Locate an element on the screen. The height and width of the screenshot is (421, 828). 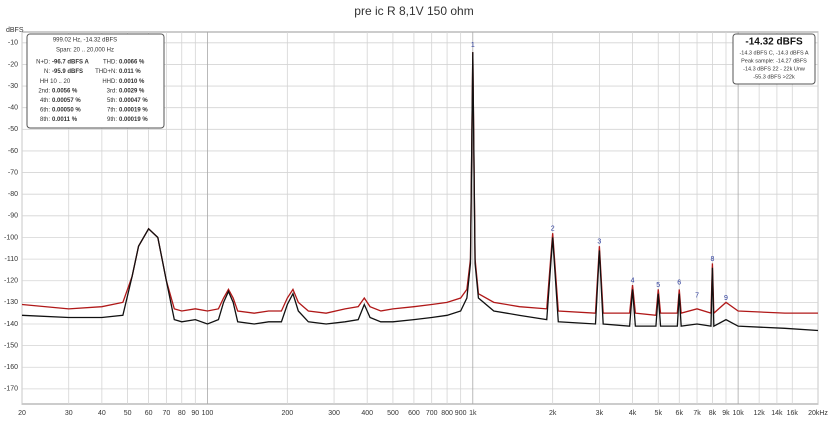
info-cell: 0.00057 % is located at coordinates (66, 101).